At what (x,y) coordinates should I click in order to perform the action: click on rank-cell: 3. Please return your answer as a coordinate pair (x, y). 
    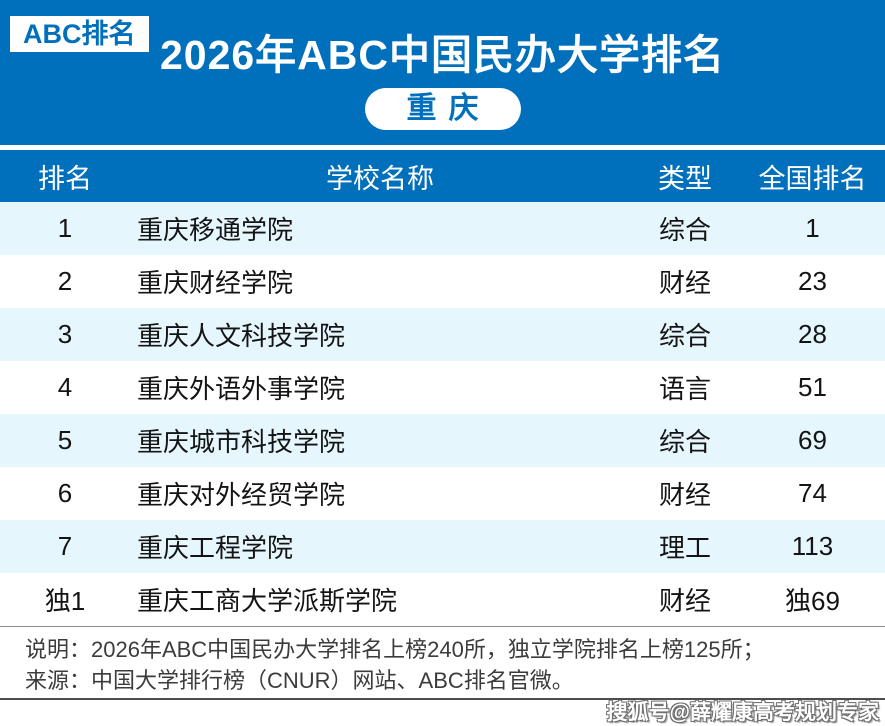
    Looking at the image, I should click on (65, 334).